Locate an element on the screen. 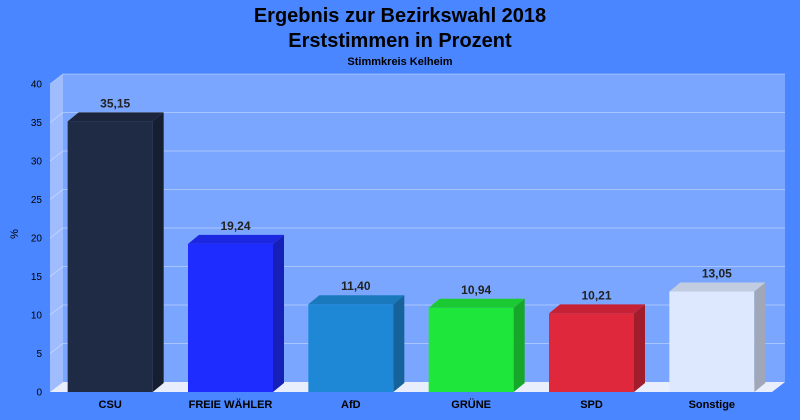 The width and height of the screenshot is (800, 420). bar: 10,21 is located at coordinates (597, 340).